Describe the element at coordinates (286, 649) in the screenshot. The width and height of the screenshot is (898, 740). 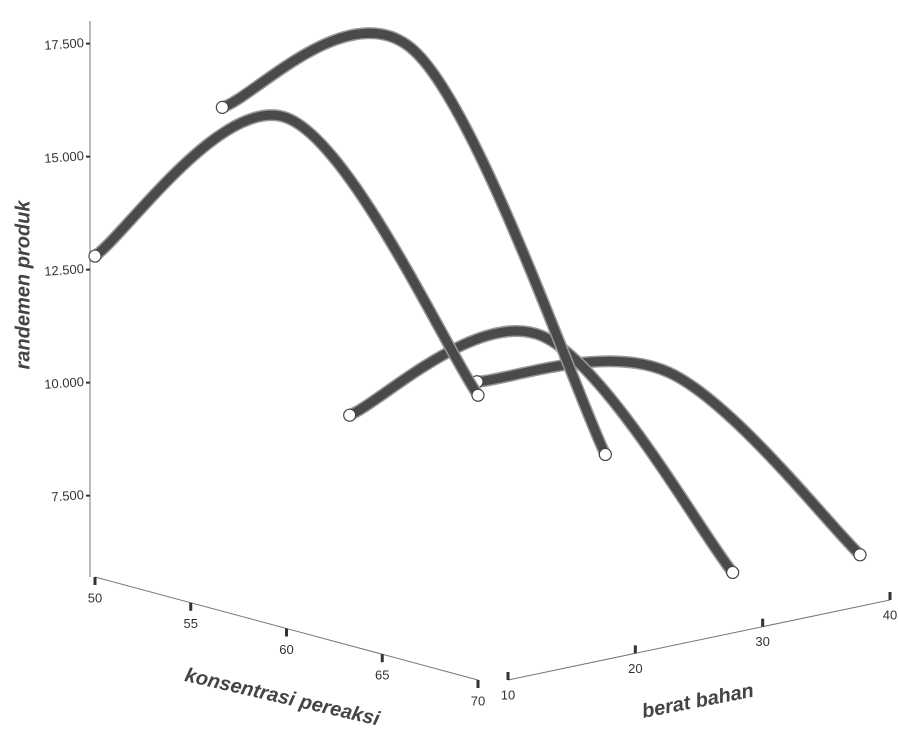
I see `x-tick-label: 60` at that location.